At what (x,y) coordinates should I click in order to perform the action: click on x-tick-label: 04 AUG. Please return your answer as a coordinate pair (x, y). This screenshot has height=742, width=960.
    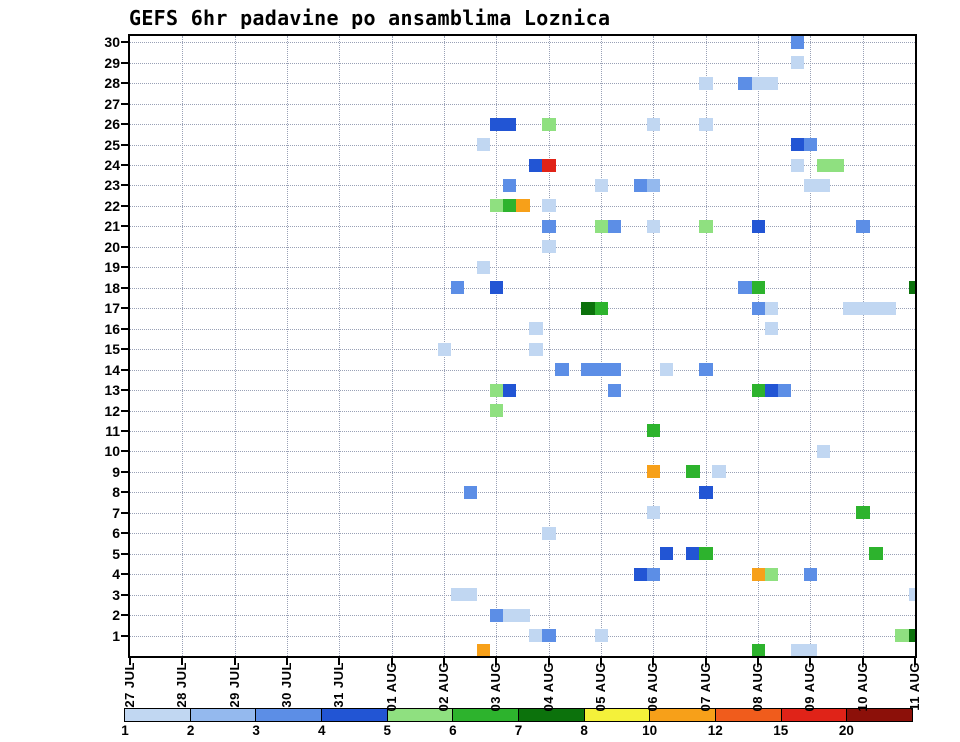
    Looking at the image, I should click on (548, 687).